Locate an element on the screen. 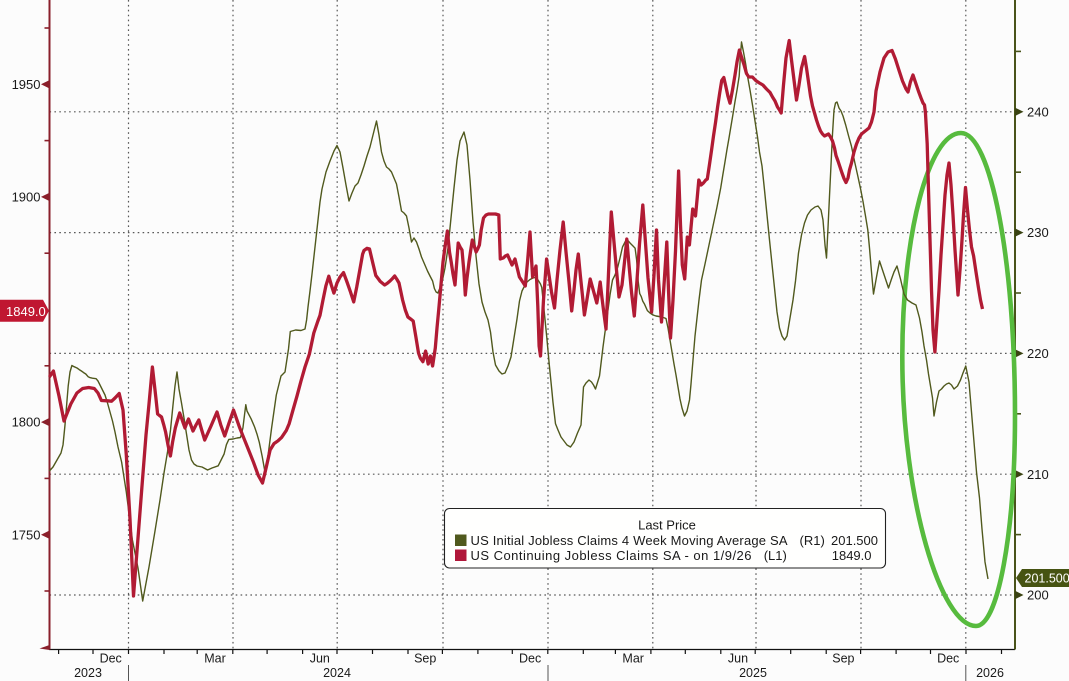  svg-text: (L1) is located at coordinates (775, 555).